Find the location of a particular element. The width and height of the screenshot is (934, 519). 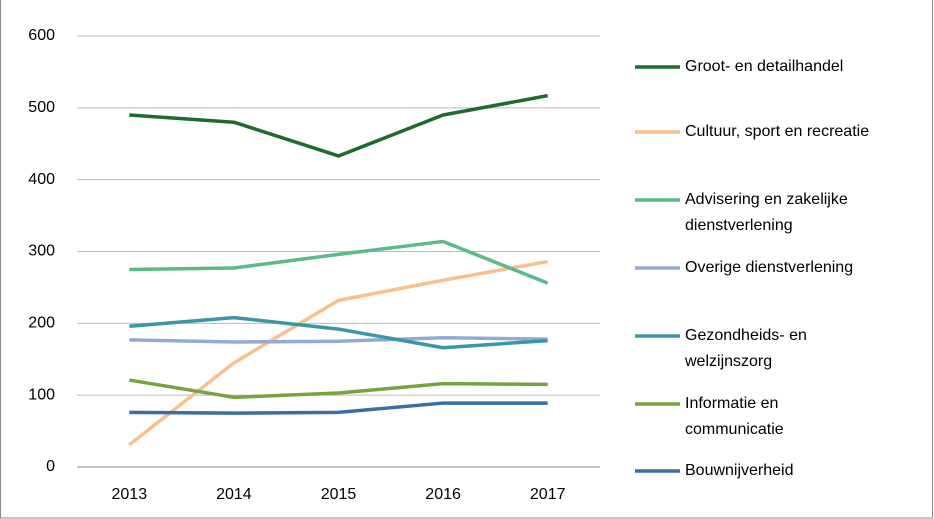

x-tick-label: 2014 is located at coordinates (234, 494).